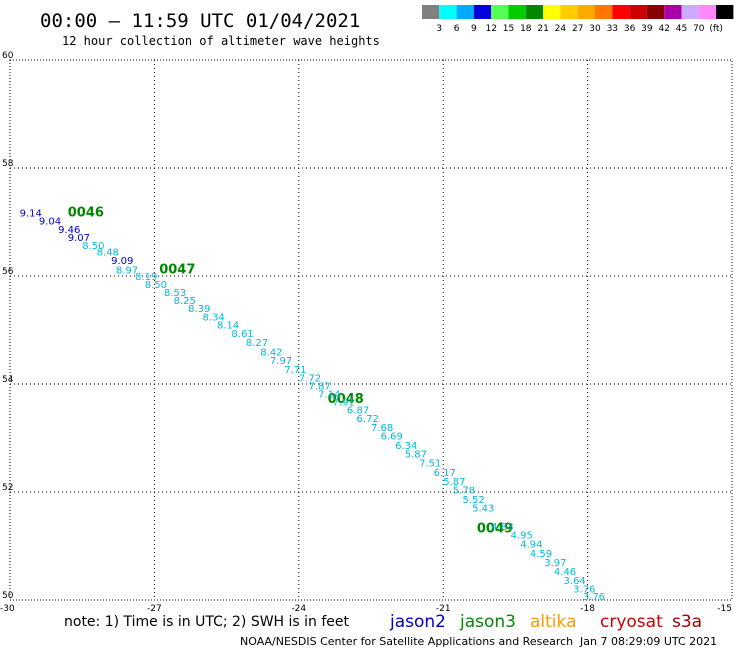 This screenshot has width=740, height=650. Describe the element at coordinates (310, 378) in the screenshot. I see `data-point-label: 7.72` at that location.